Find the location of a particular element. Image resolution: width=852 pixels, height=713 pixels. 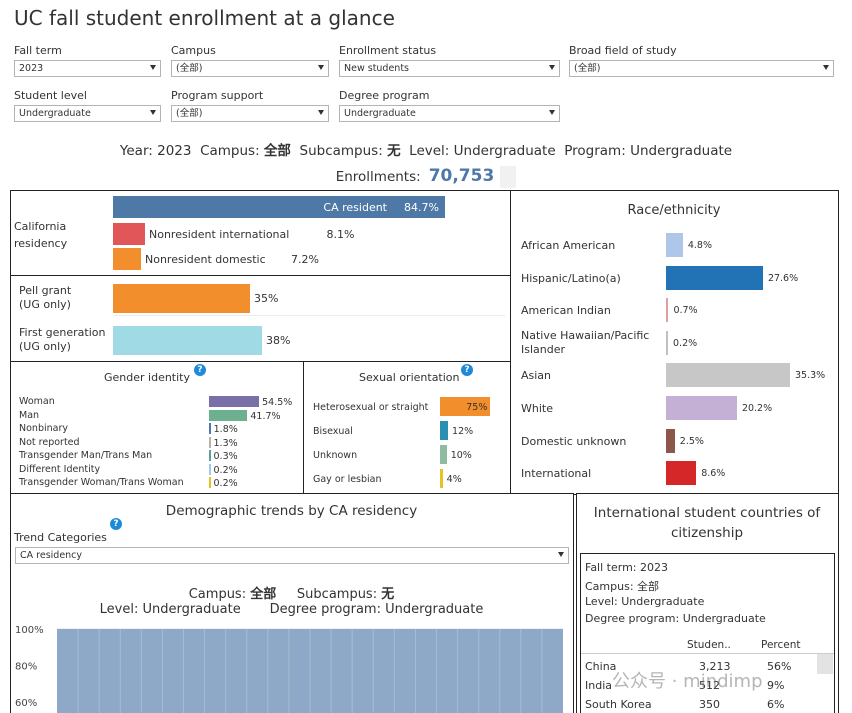

residency-bar-label: Nonresident domestic is located at coordinates (205, 259).